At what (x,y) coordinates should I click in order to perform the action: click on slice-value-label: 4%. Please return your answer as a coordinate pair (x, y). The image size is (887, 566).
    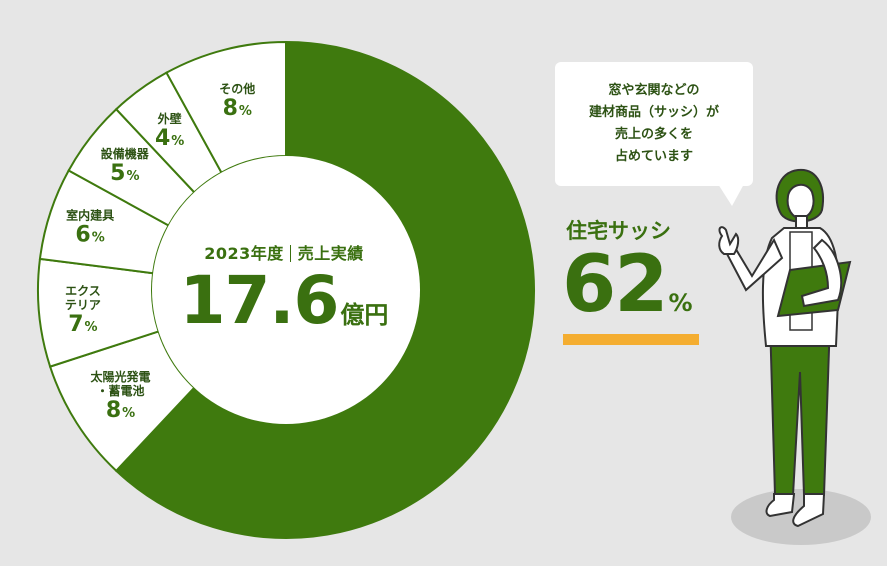
    Looking at the image, I should click on (169, 138).